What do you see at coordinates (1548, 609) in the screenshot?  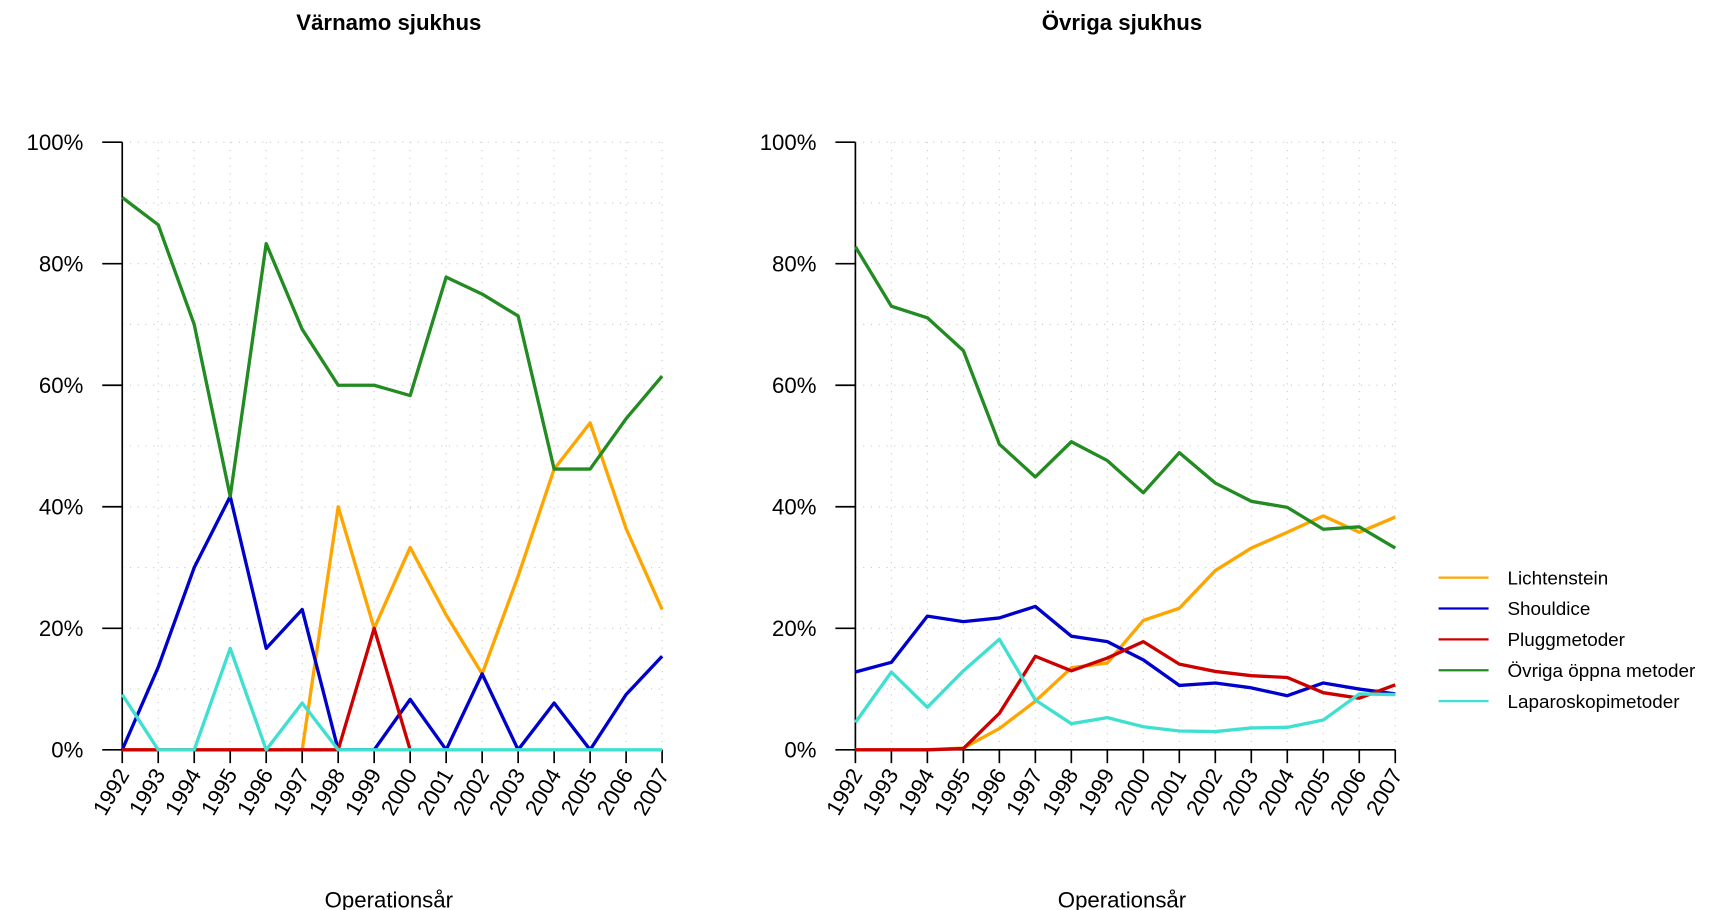 I see `legend-label: Shouldice` at bounding box center [1548, 609].